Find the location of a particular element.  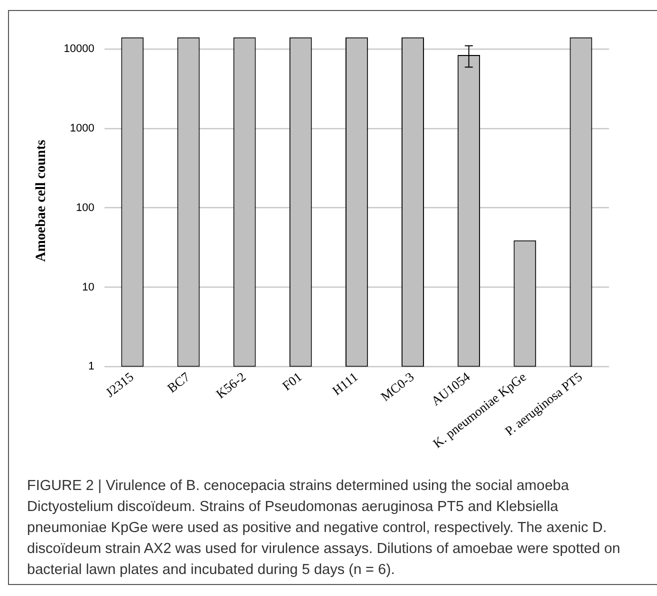

y-tick-label: 1 is located at coordinates (91, 366).